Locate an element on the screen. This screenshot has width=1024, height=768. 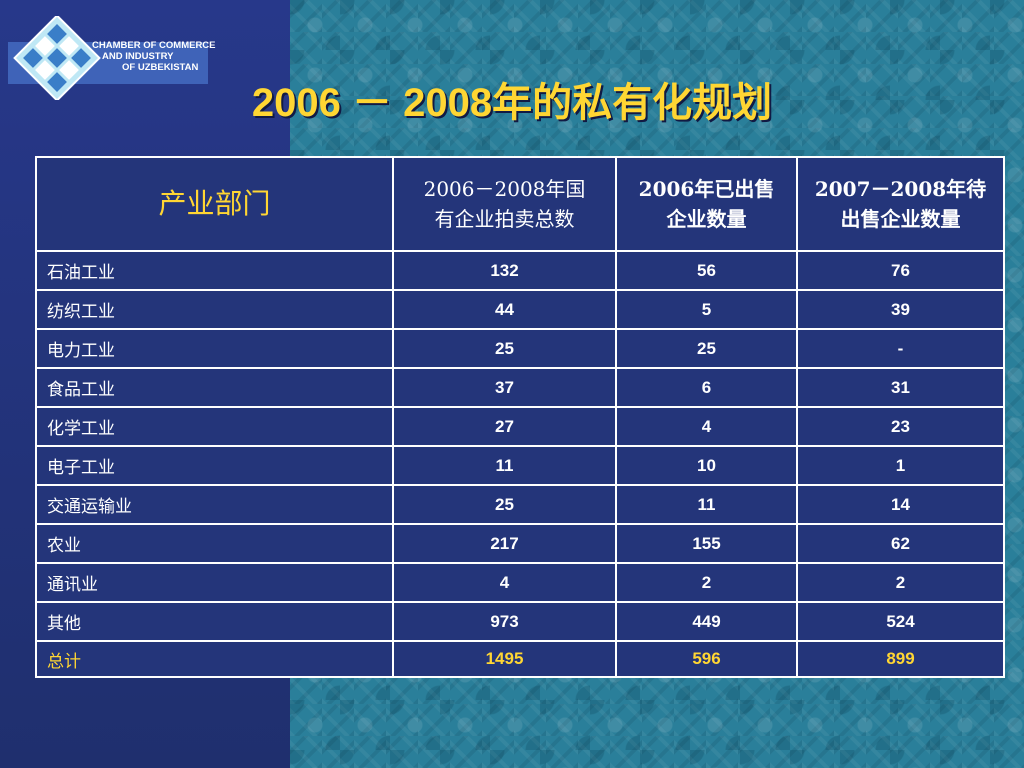
cell-sector: 纺织工业 is located at coordinates (214, 309).